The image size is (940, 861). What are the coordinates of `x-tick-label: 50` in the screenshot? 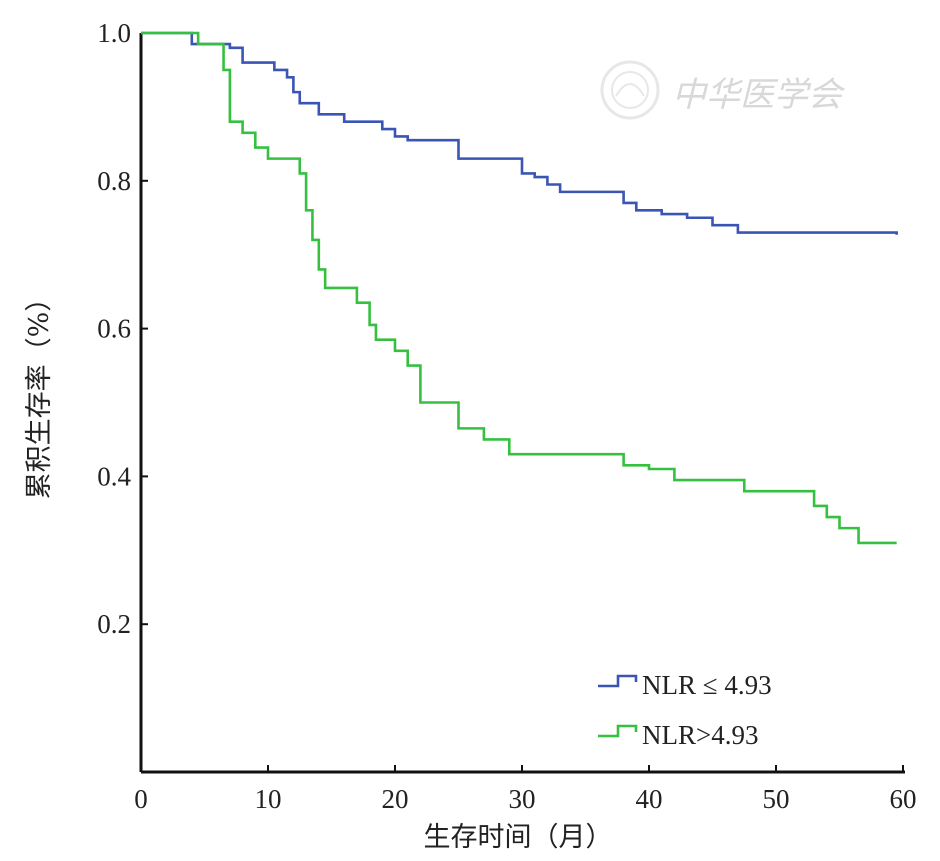 It's located at (776, 799).